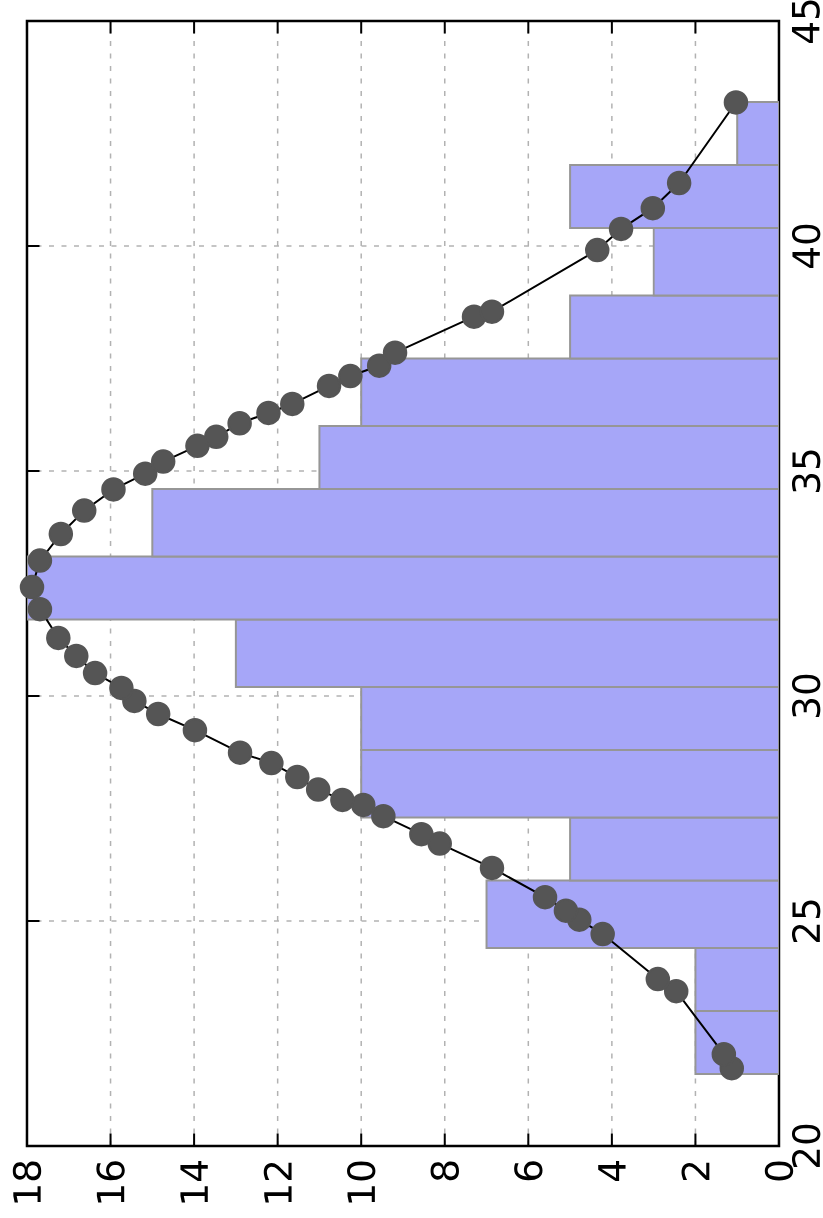  What do you see at coordinates (806, 695) in the screenshot?
I see `y-tick-label: 30` at bounding box center [806, 695].